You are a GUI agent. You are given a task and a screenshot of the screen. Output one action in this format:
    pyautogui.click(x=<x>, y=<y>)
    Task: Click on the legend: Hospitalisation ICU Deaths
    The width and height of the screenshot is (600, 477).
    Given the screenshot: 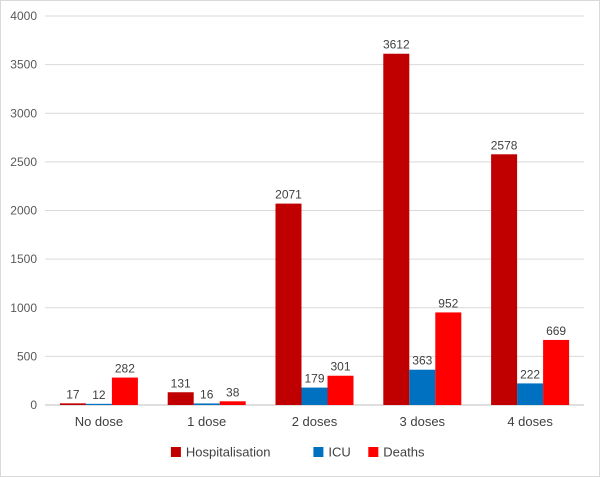 What is the action you would take?
    pyautogui.click(x=297, y=452)
    